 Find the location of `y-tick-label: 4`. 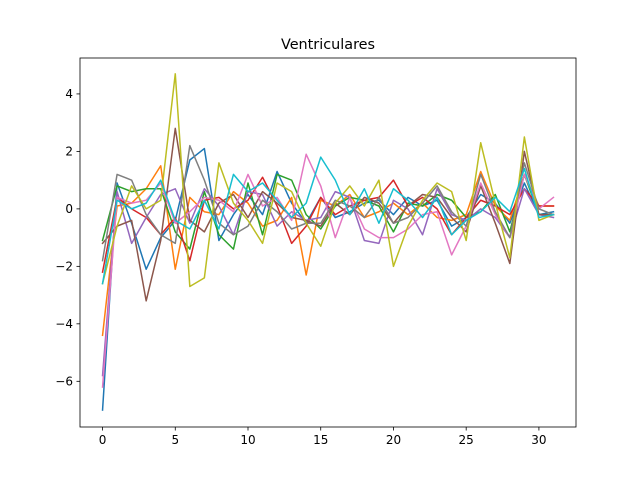

y-tick-label: 4 is located at coordinates (69, 94).